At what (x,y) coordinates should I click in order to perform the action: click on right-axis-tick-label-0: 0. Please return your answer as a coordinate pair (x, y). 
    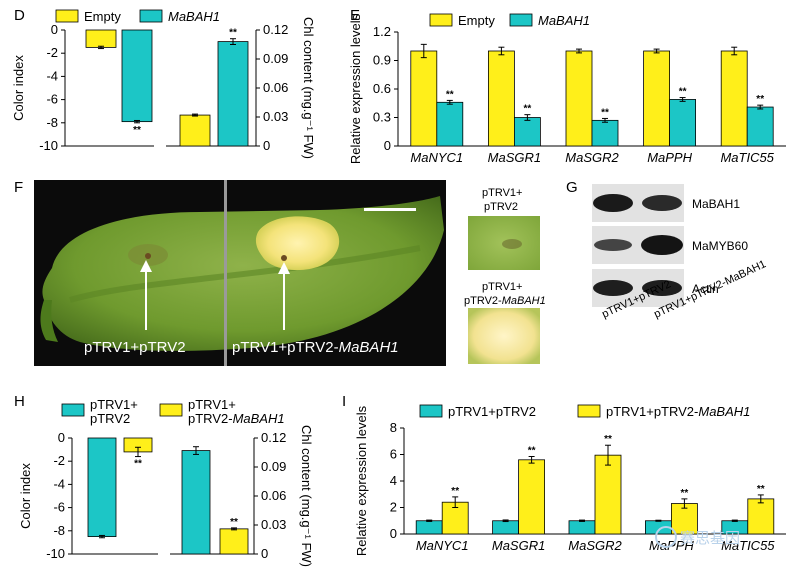
    Looking at the image, I should click on (264, 553).